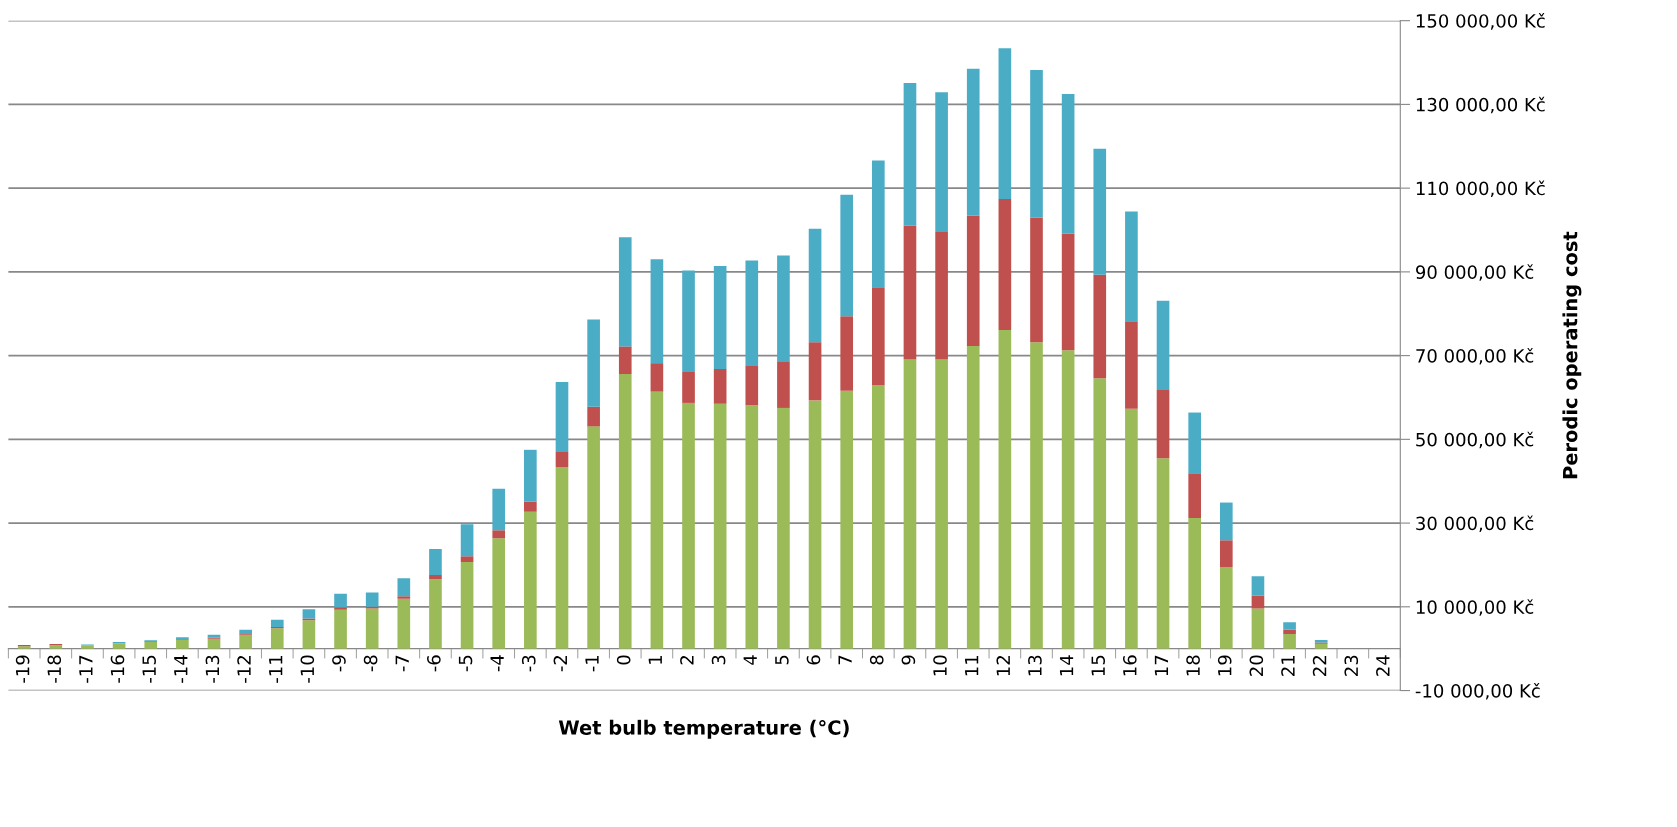 The width and height of the screenshot is (1677, 827). Describe the element at coordinates (1035, 665) in the screenshot. I see `x-tick-label: 13` at that location.